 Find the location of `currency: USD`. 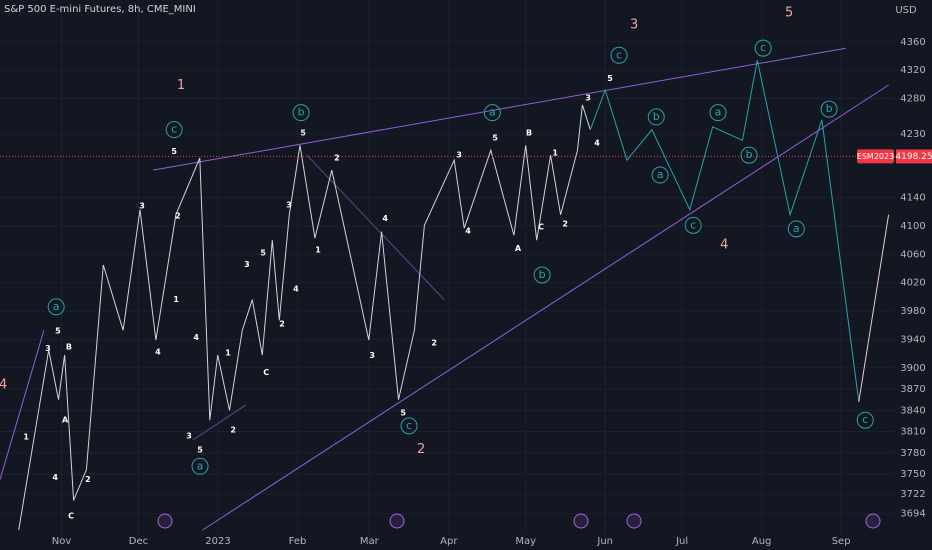

currency: USD is located at coordinates (906, 10).